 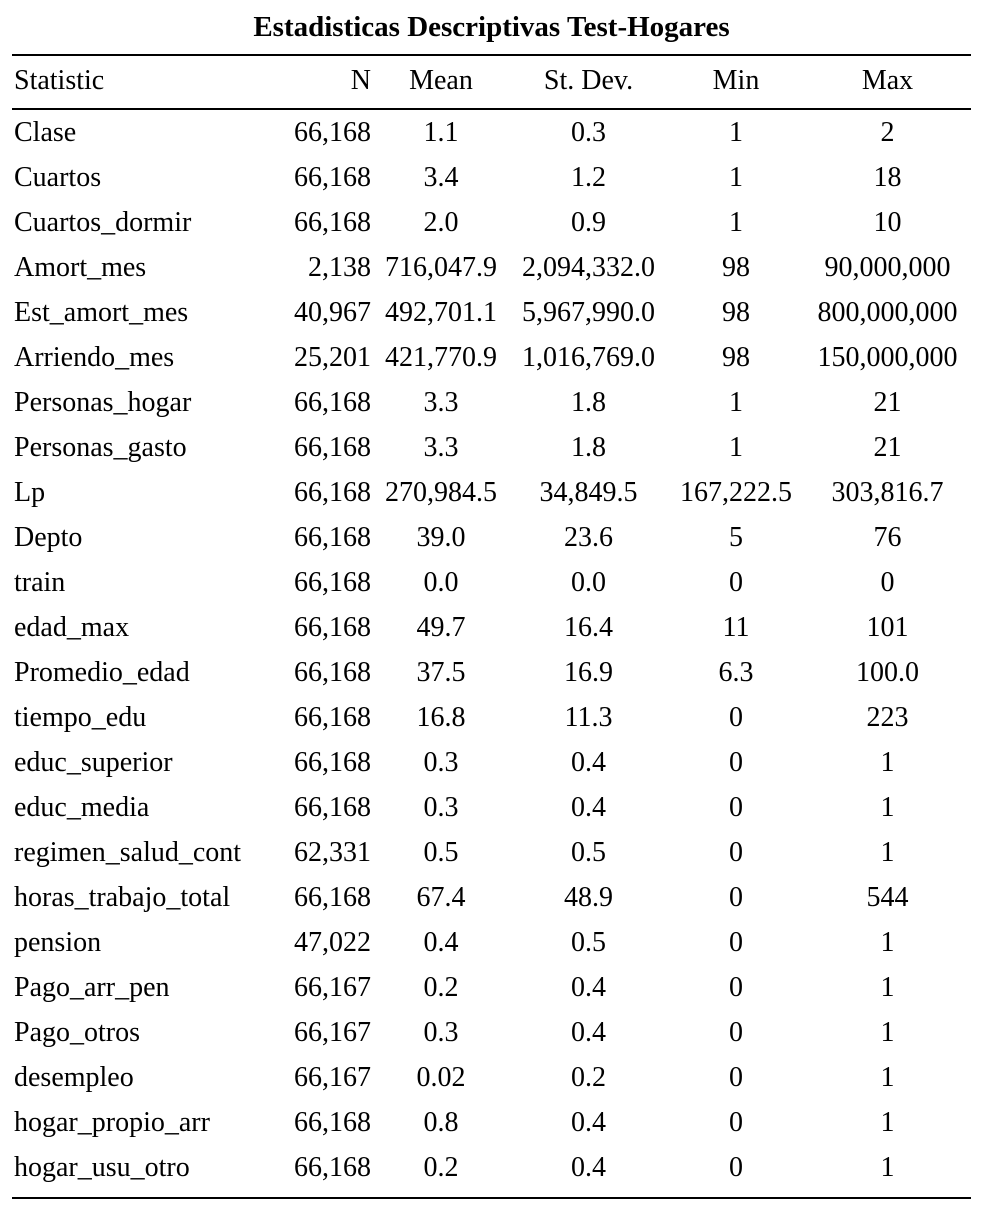 I want to click on col-header-n: N, so click(x=360, y=80).